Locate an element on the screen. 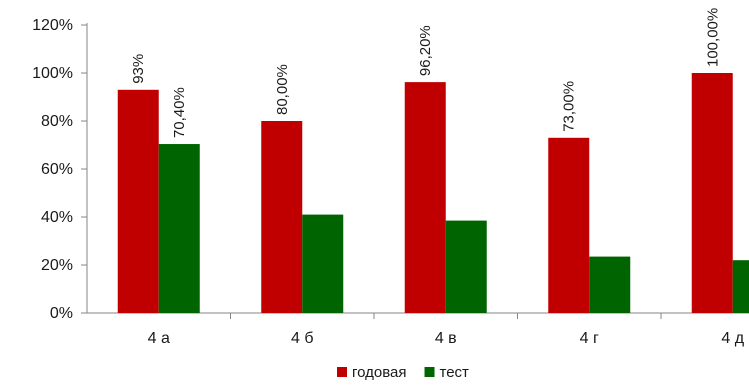 This screenshot has height=385, width=749. legend: годовая тест is located at coordinates (403, 372).